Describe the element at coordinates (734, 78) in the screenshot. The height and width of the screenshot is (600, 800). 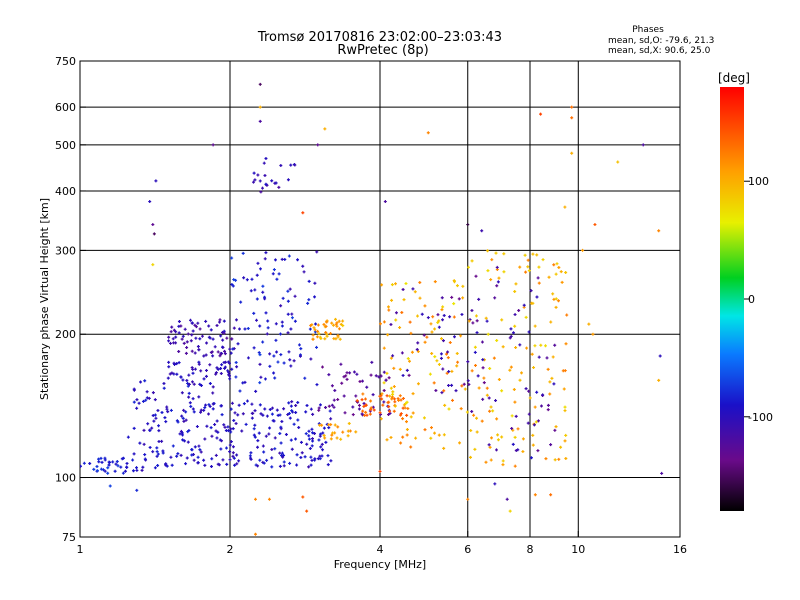
I see `colorbar-label: [deg]` at that location.